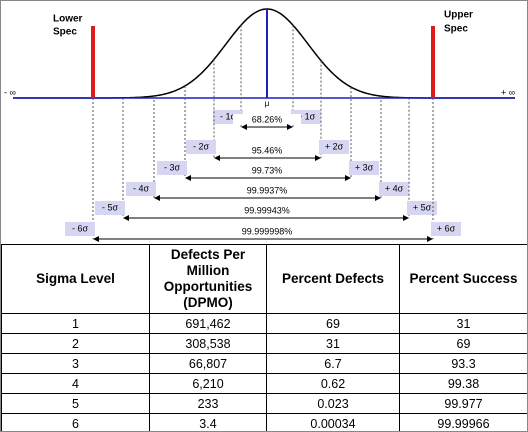  I want to click on sigma-label: - 2σ, so click(201, 146).